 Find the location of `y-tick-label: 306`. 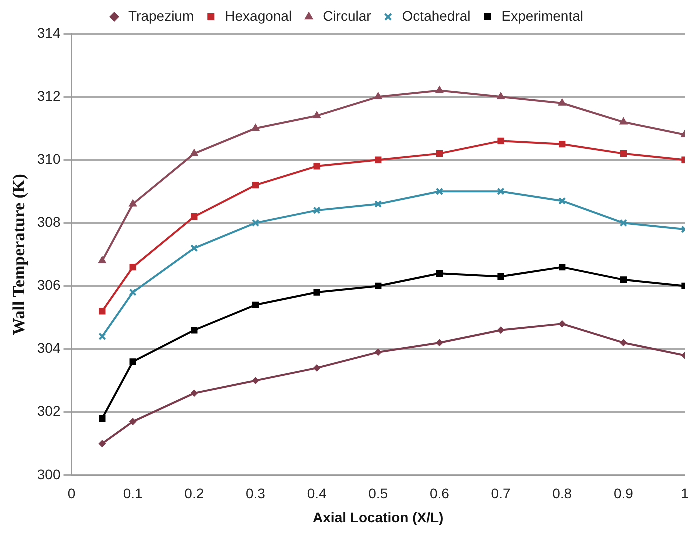

y-tick-label: 306 is located at coordinates (49, 285).